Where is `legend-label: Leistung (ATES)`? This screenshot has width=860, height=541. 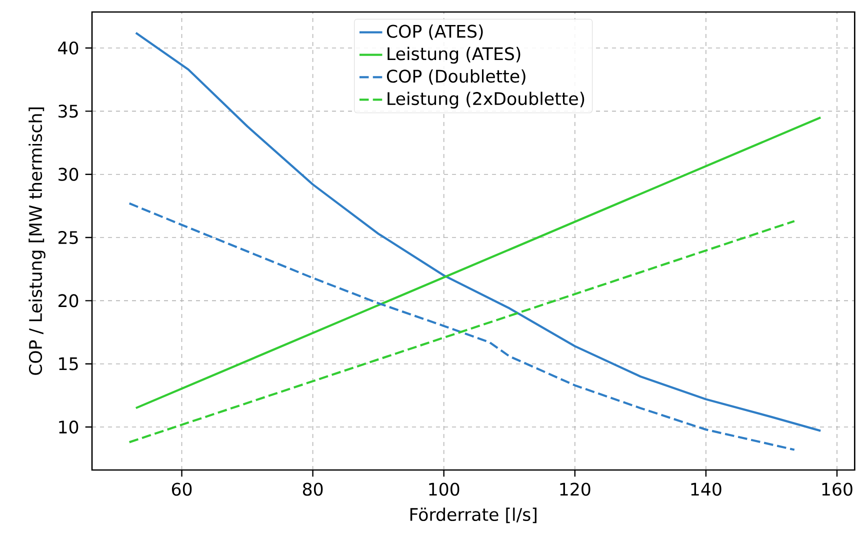
legend-label: Leistung (ATES) is located at coordinates (454, 55).